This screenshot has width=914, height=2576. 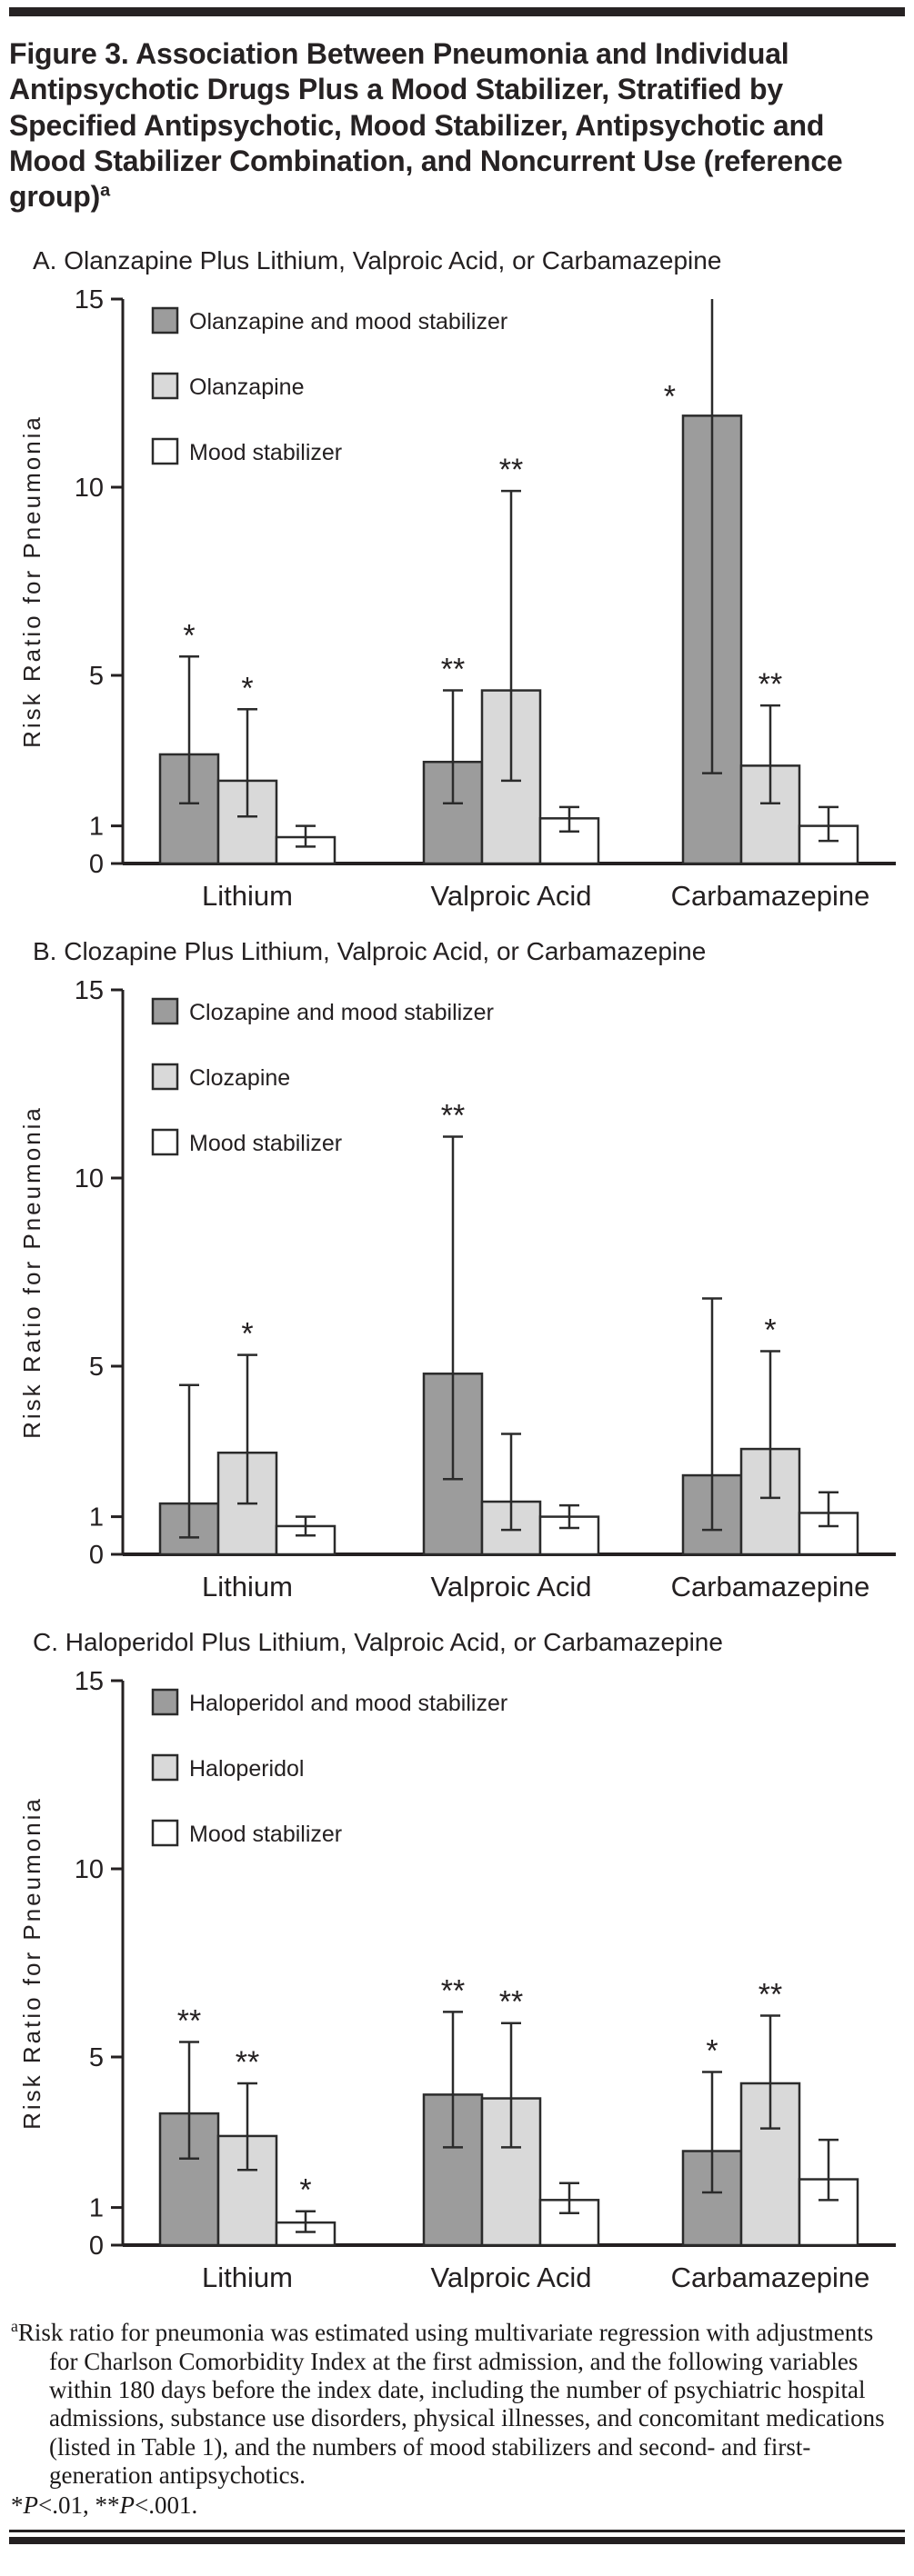 What do you see at coordinates (247, 387) in the screenshot?
I see `legend-label: Olanzapine` at bounding box center [247, 387].